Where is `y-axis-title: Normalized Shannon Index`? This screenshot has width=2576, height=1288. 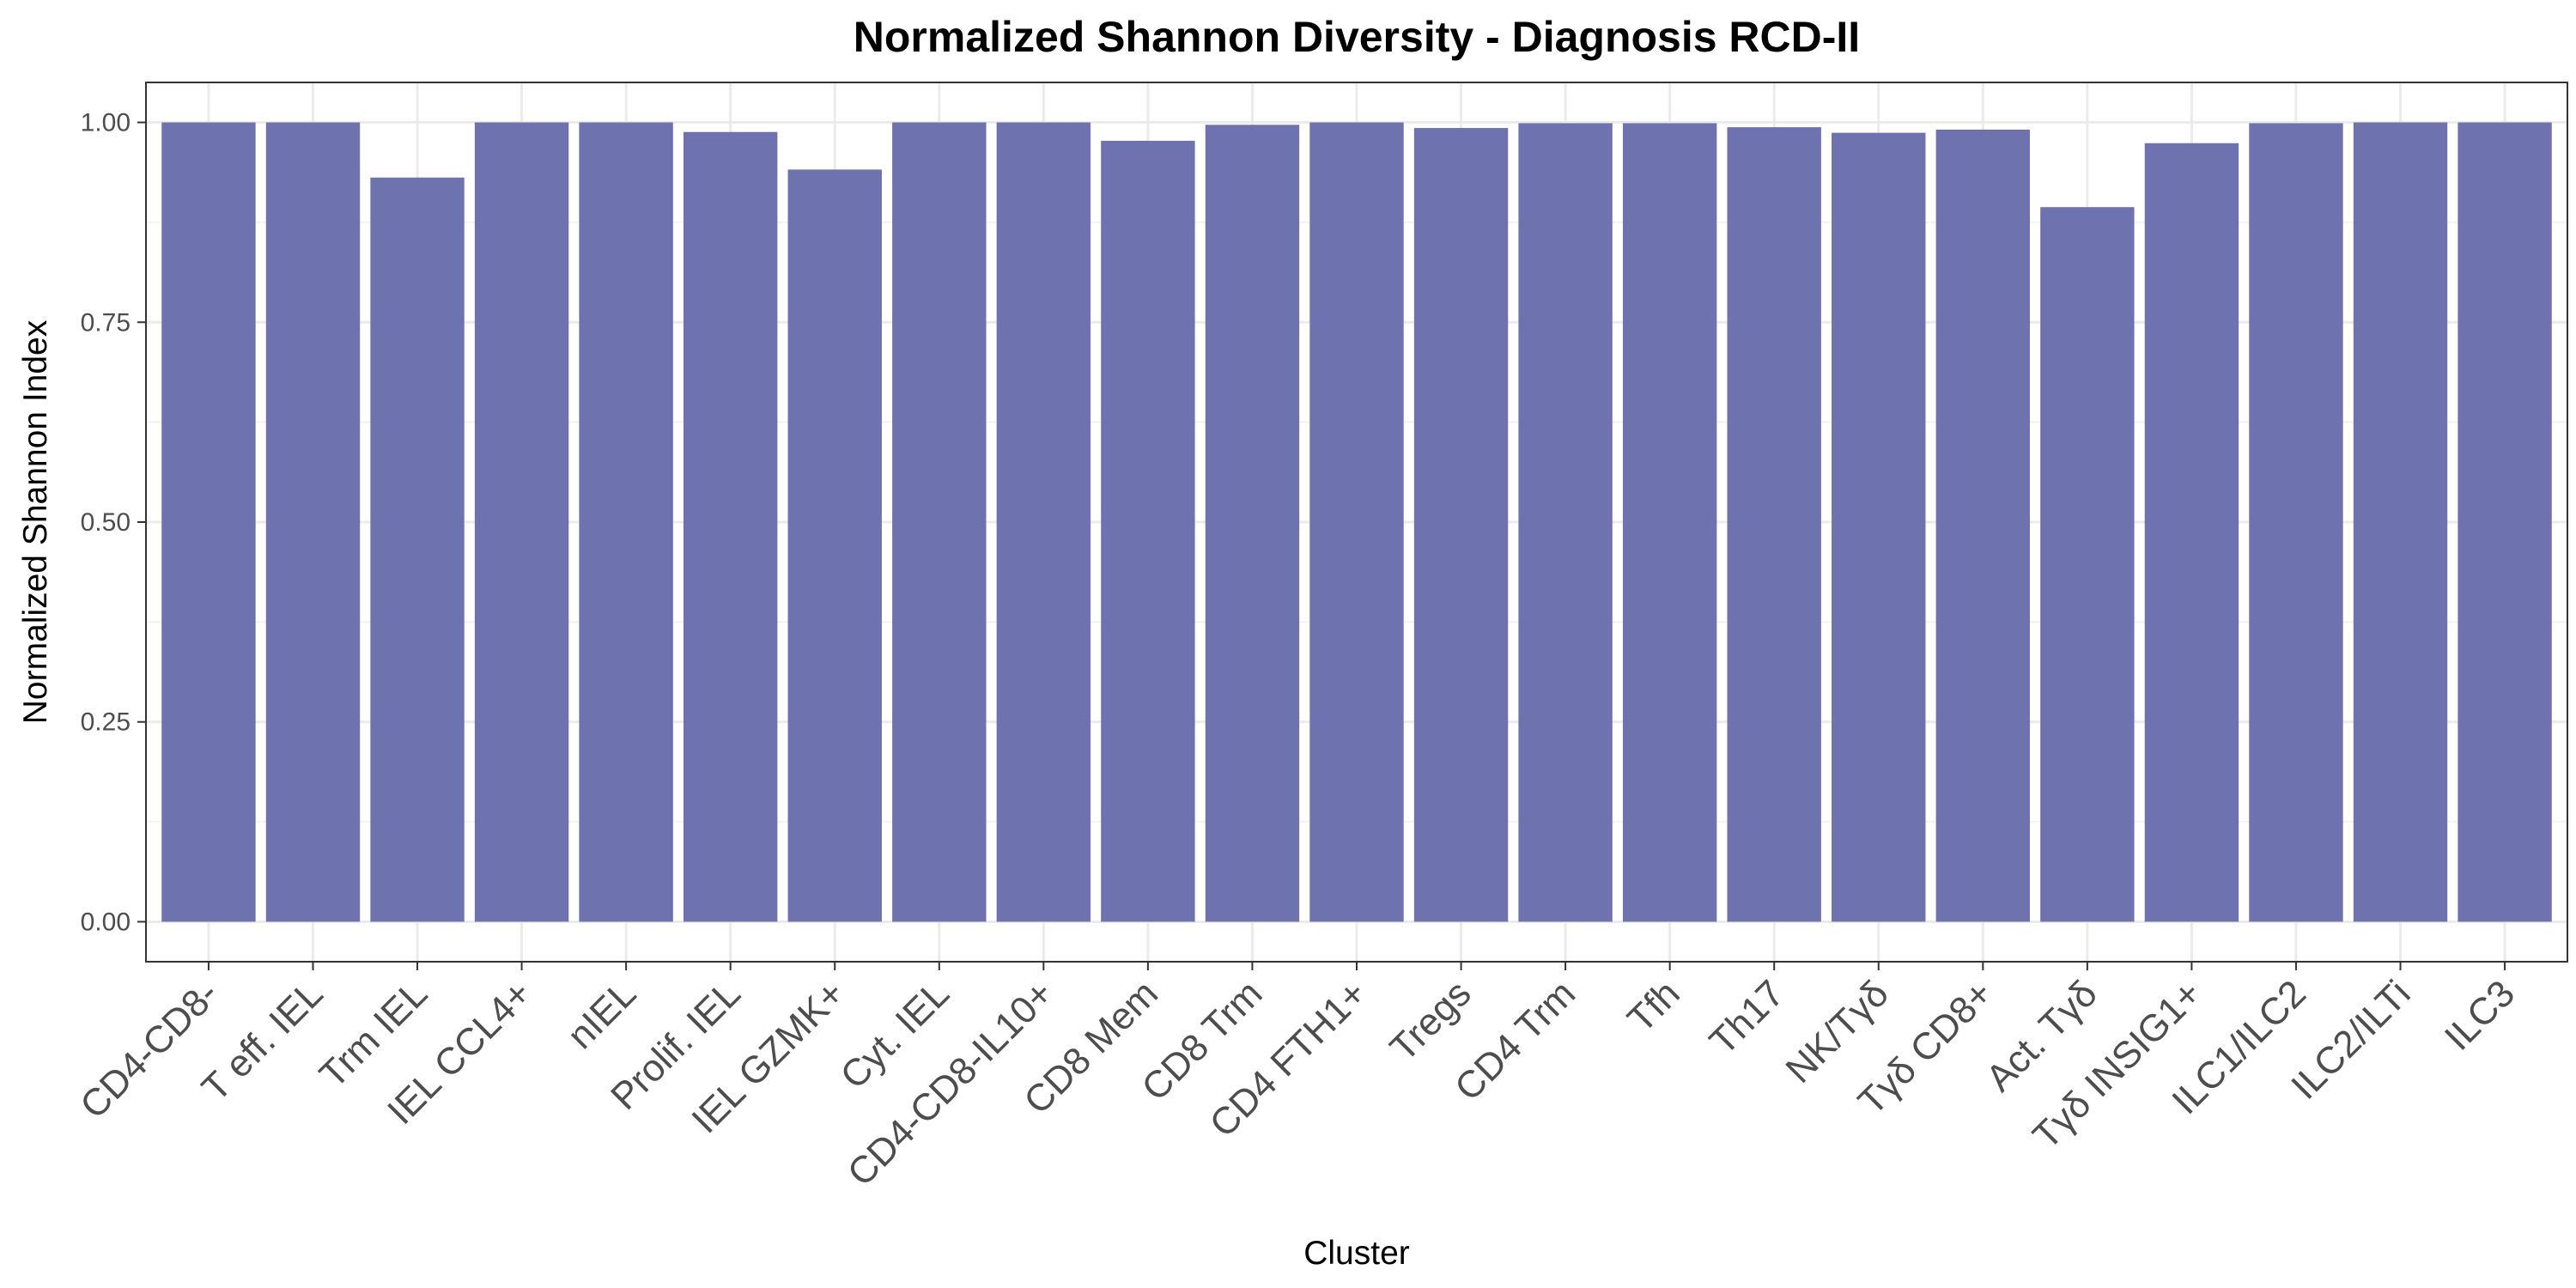 y-axis-title: Normalized Shannon Index is located at coordinates (36, 521).